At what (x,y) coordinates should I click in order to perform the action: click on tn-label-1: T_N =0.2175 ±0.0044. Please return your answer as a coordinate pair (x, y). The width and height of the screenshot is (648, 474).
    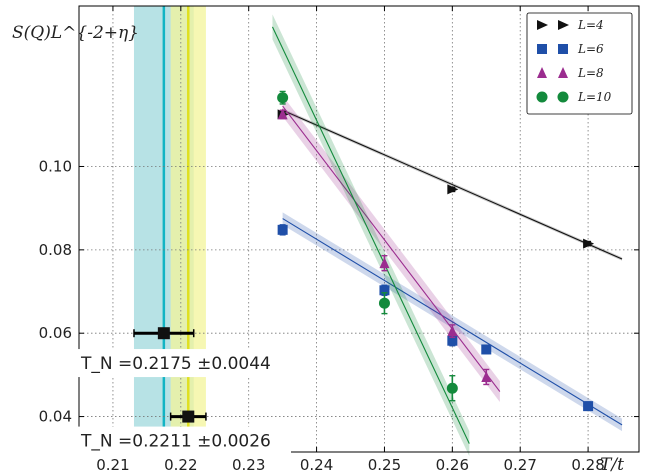
    Looking at the image, I should click on (175, 364).